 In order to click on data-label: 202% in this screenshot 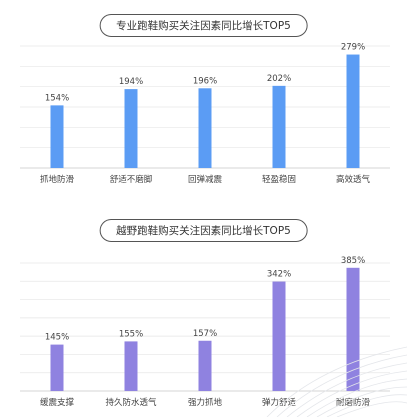, I will do `click(279, 79)`.